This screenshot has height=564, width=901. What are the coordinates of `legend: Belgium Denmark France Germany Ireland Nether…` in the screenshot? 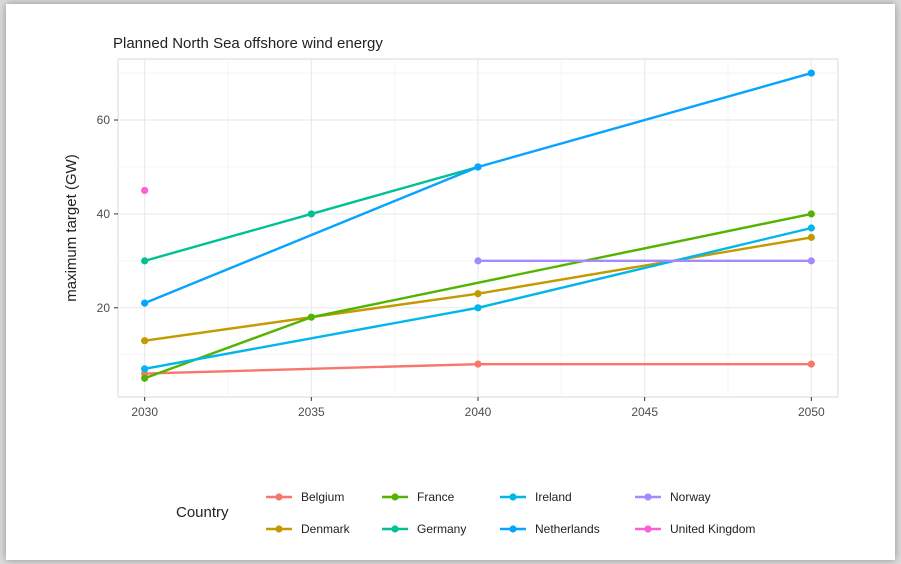 It's located at (510, 513).